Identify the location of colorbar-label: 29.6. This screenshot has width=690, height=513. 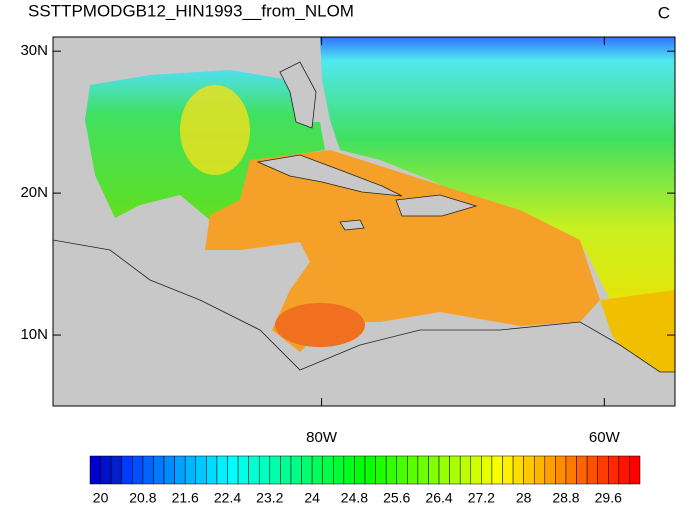
(608, 498).